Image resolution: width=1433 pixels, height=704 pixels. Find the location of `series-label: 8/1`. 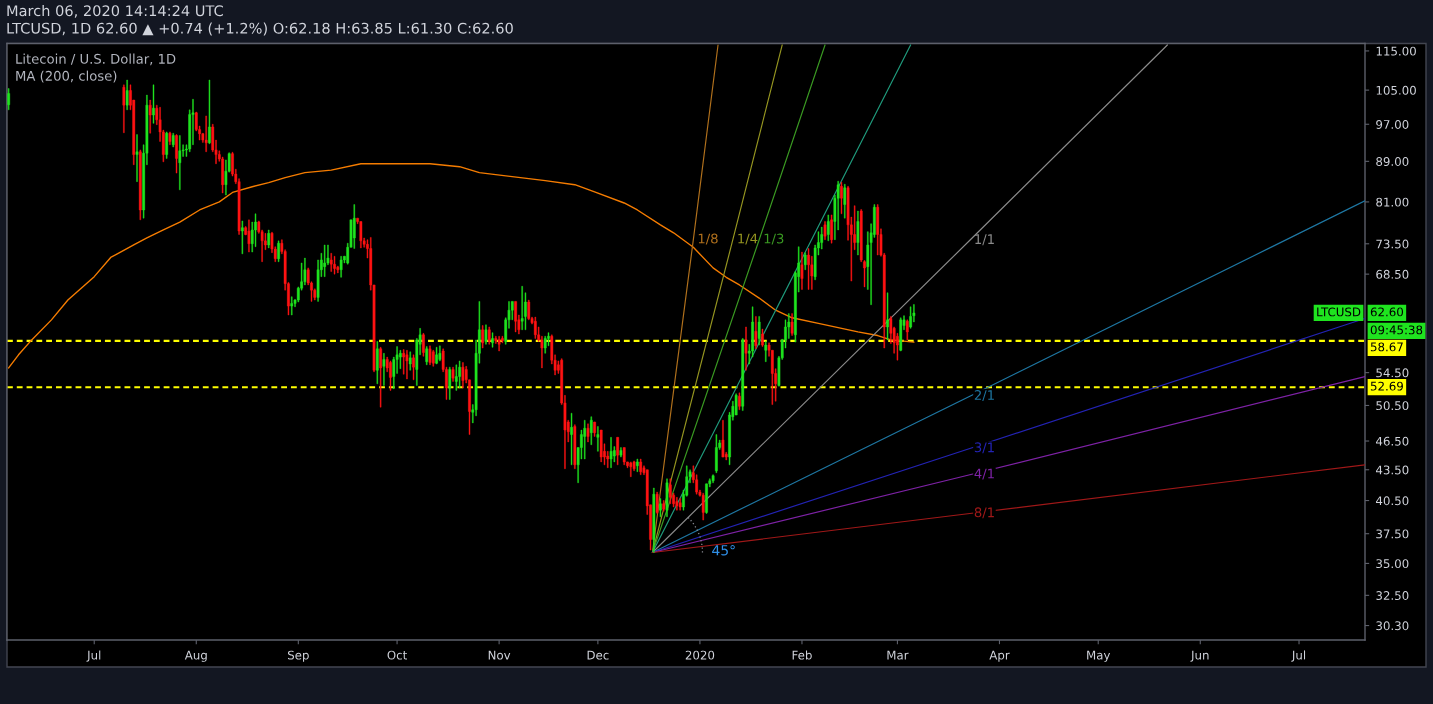

series-label: 8/1 is located at coordinates (984, 513).